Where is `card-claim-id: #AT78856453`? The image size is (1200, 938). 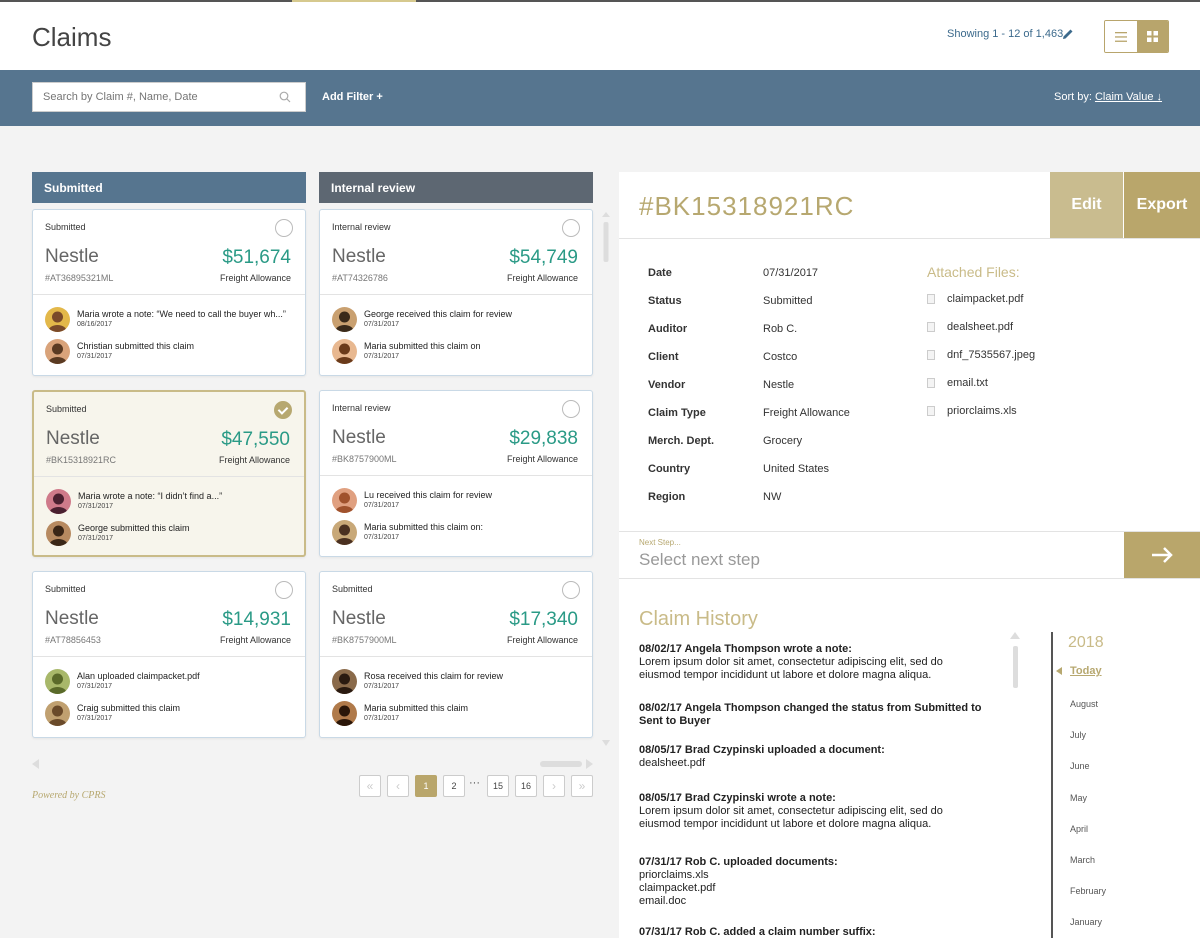 card-claim-id: #AT78856453 is located at coordinates (73, 640).